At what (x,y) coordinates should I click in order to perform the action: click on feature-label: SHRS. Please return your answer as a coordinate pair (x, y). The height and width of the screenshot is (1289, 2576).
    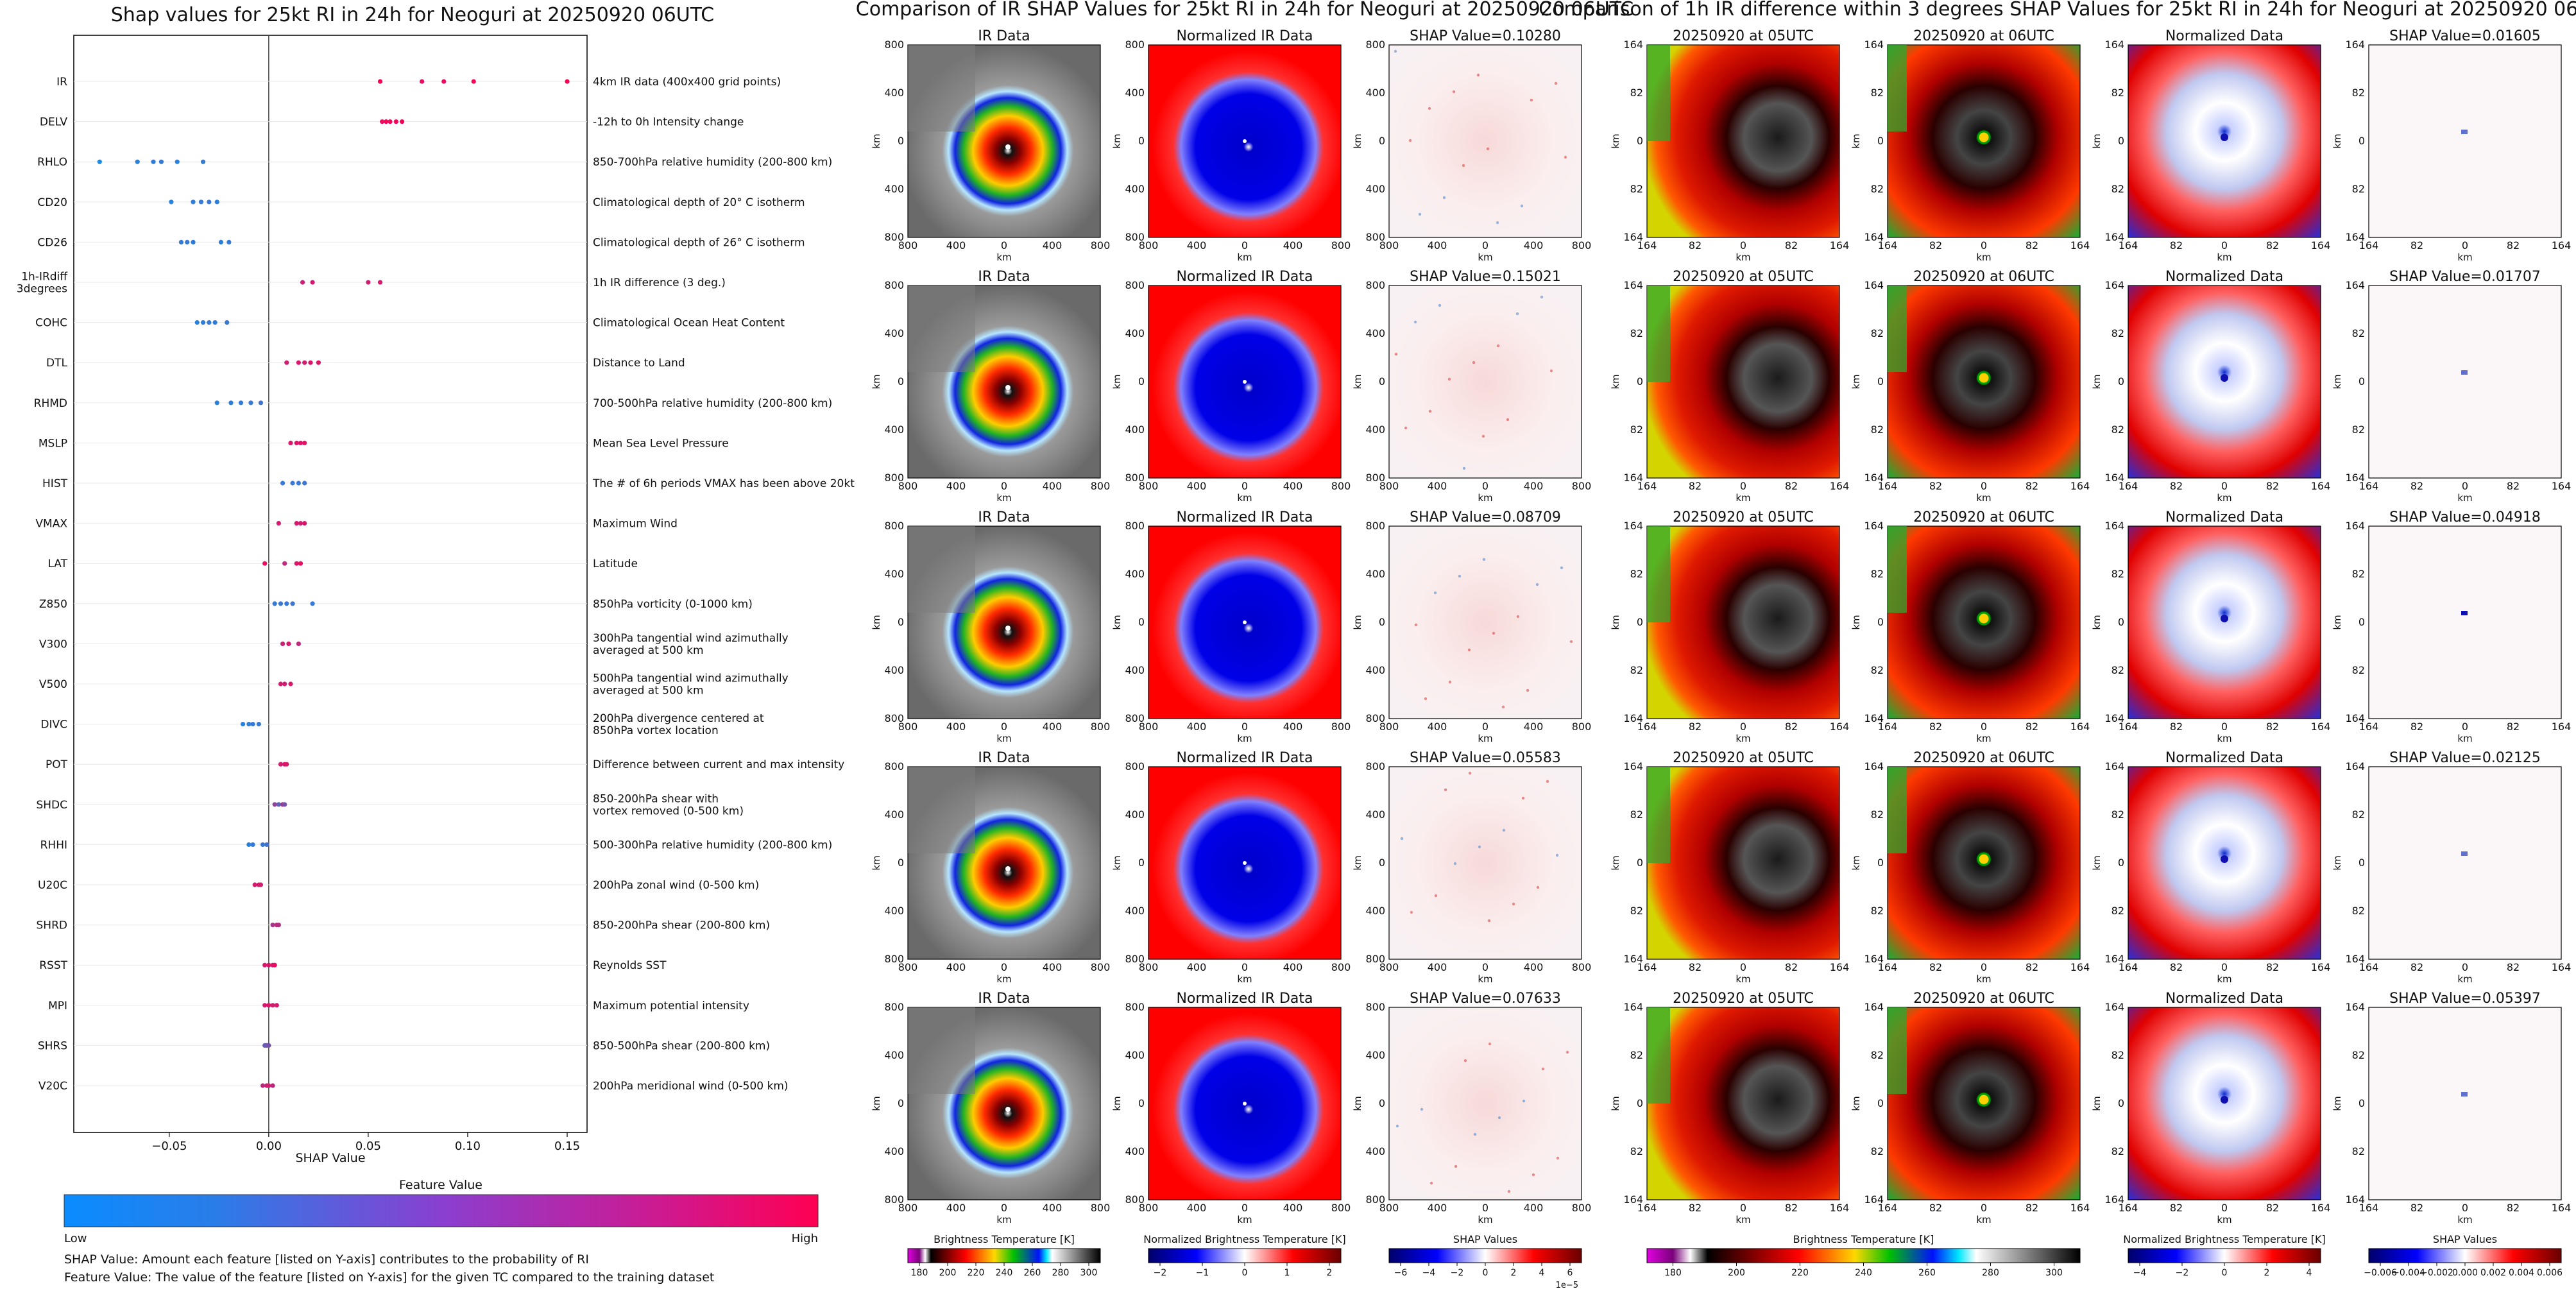
    Looking at the image, I should click on (53, 1045).